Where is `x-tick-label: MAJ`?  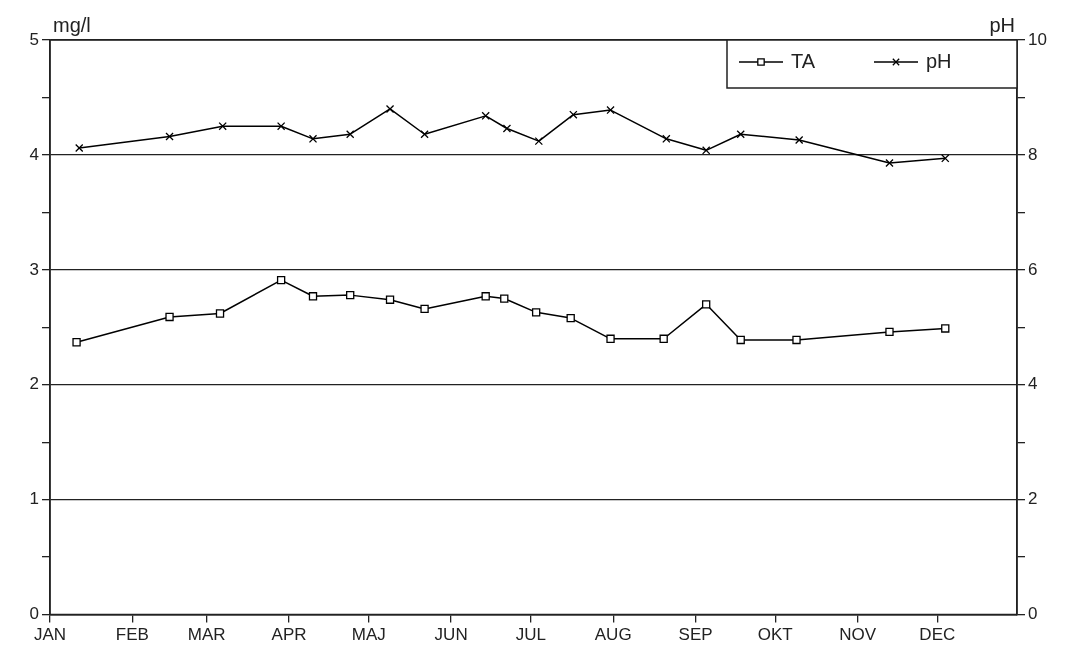 x-tick-label: MAJ is located at coordinates (368, 635).